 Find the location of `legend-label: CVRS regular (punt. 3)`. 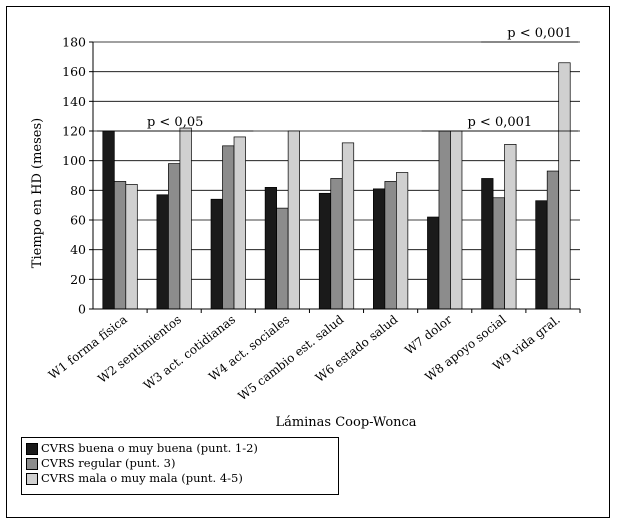

legend-label: CVRS regular (punt. 3) is located at coordinates (108, 463).